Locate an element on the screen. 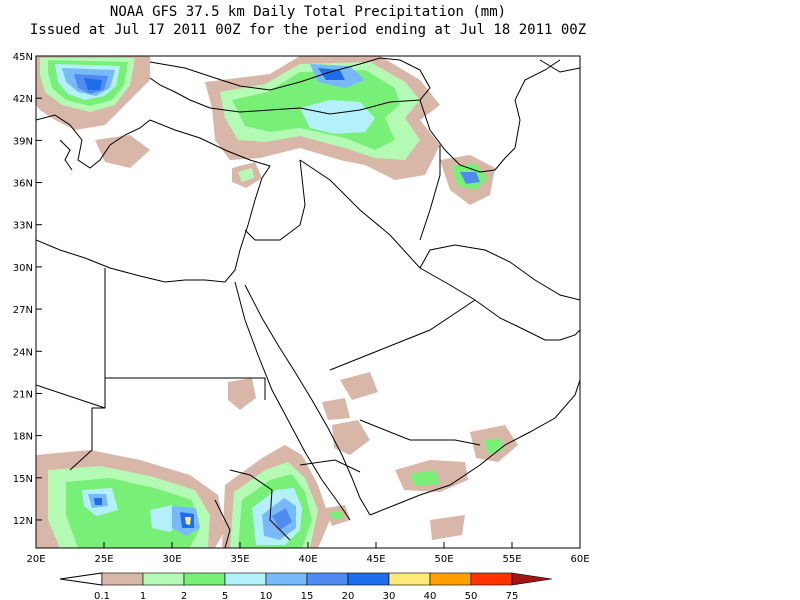 Image resolution: width=800 pixels, height=600 pixels. legend-label: 40 is located at coordinates (430, 595).